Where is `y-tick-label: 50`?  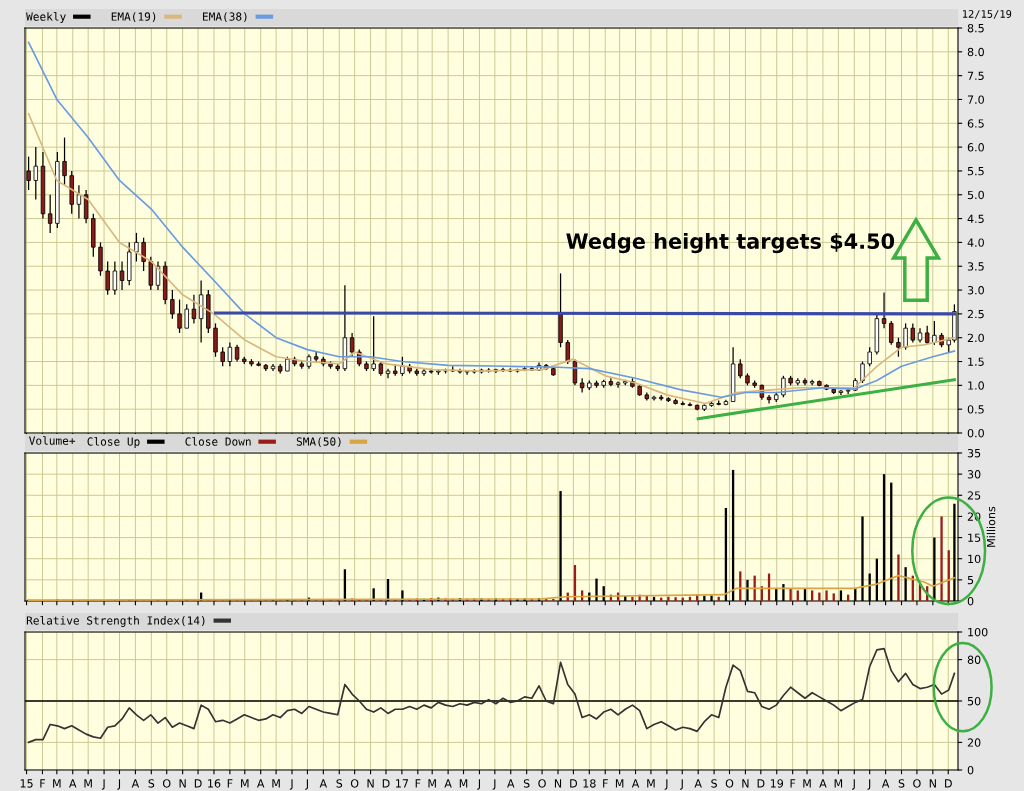
y-tick-label: 50 is located at coordinates (974, 701).